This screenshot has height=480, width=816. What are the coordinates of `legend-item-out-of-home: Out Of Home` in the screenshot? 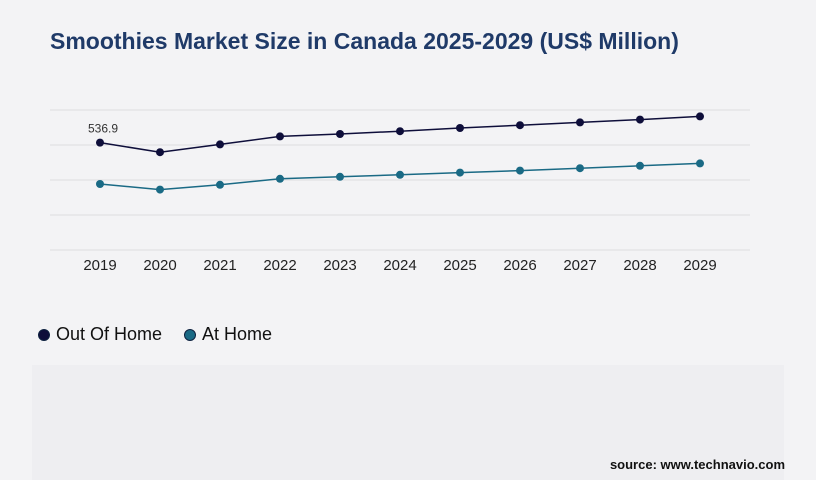 It's located at (100, 334).